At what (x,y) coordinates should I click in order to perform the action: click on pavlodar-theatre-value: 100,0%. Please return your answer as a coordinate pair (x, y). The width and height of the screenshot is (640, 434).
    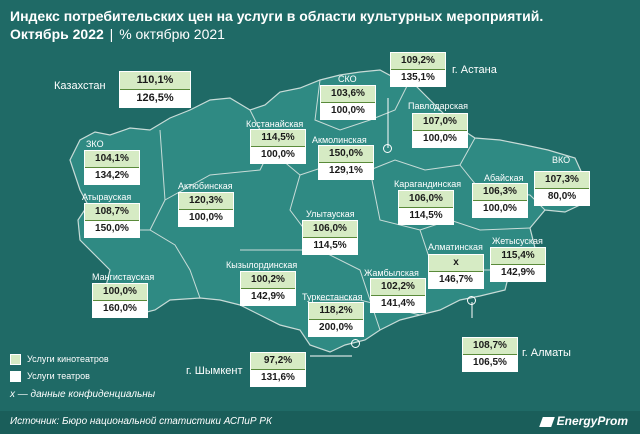
    Looking at the image, I should click on (440, 139).